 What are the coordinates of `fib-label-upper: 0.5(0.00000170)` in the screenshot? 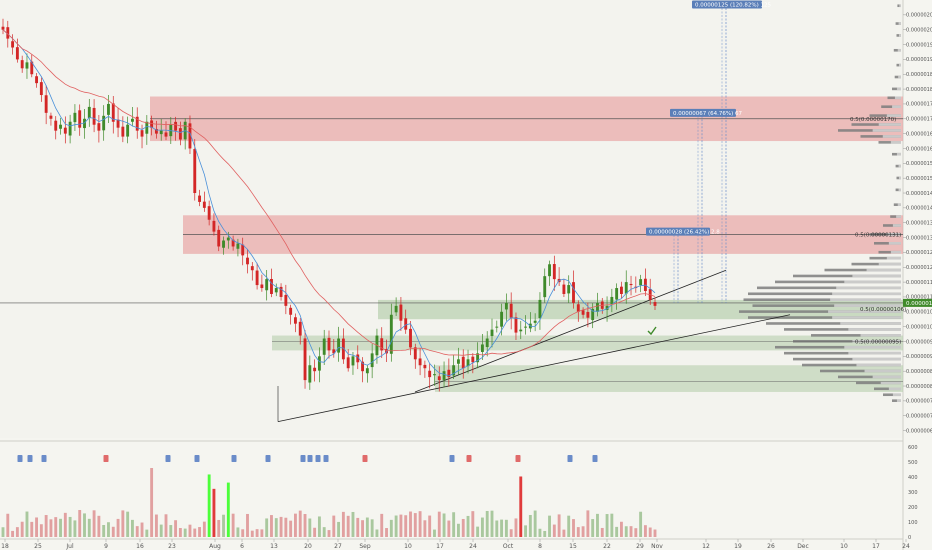 It's located at (873, 120).